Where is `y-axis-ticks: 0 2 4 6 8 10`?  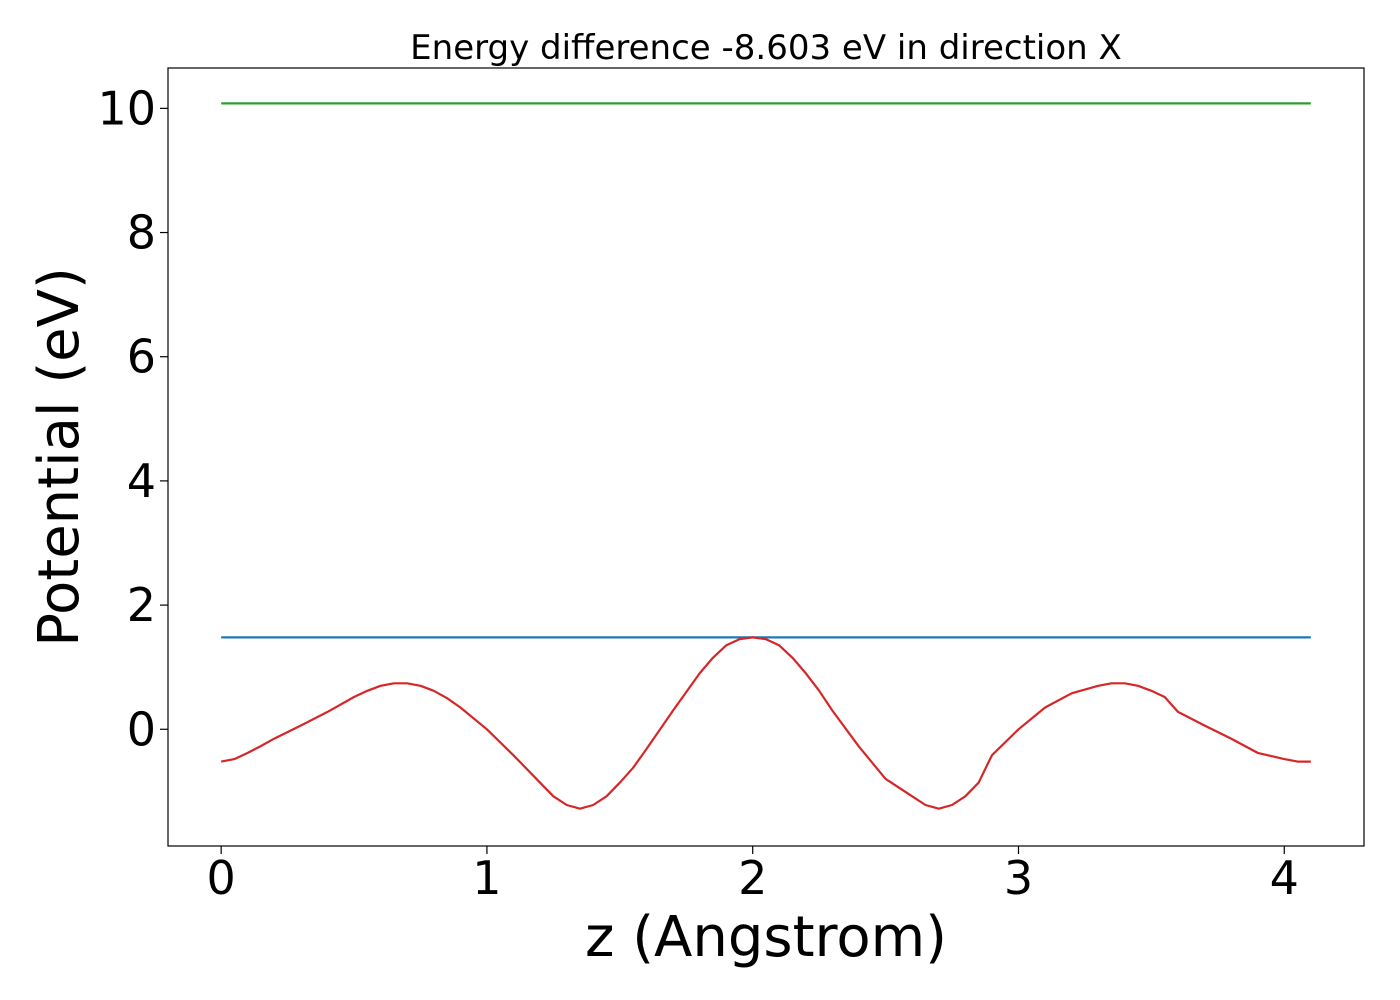
y-axis-ticks: 0 2 4 6 8 10 is located at coordinates (132, 418).